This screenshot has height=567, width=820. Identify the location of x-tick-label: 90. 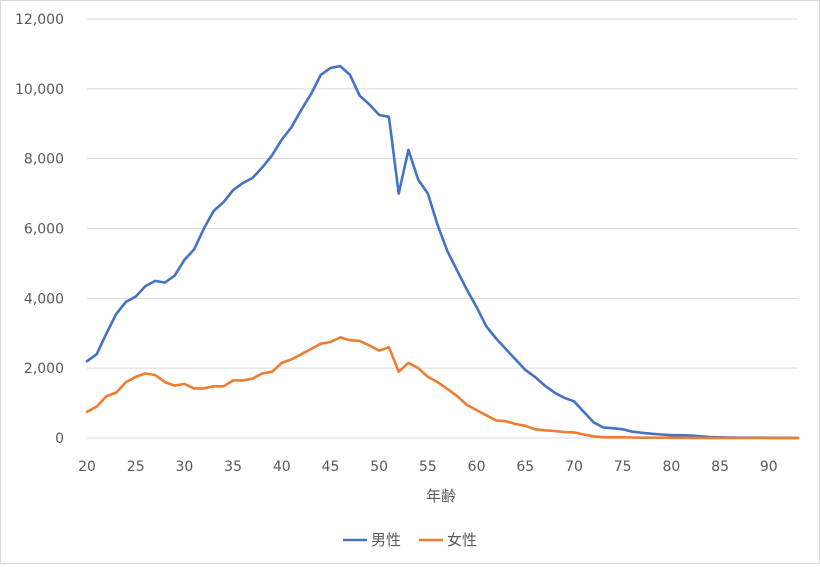
(769, 467).